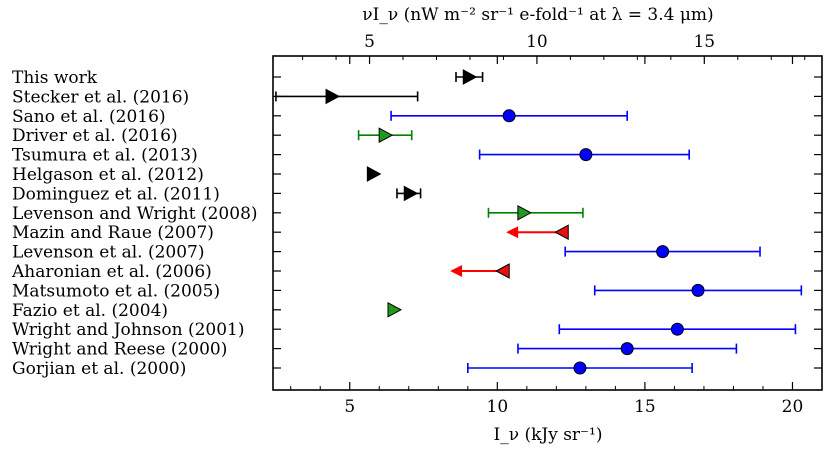 The width and height of the screenshot is (830, 452). Describe the element at coordinates (369, 42) in the screenshot. I see `top-tick-label: 5` at that location.